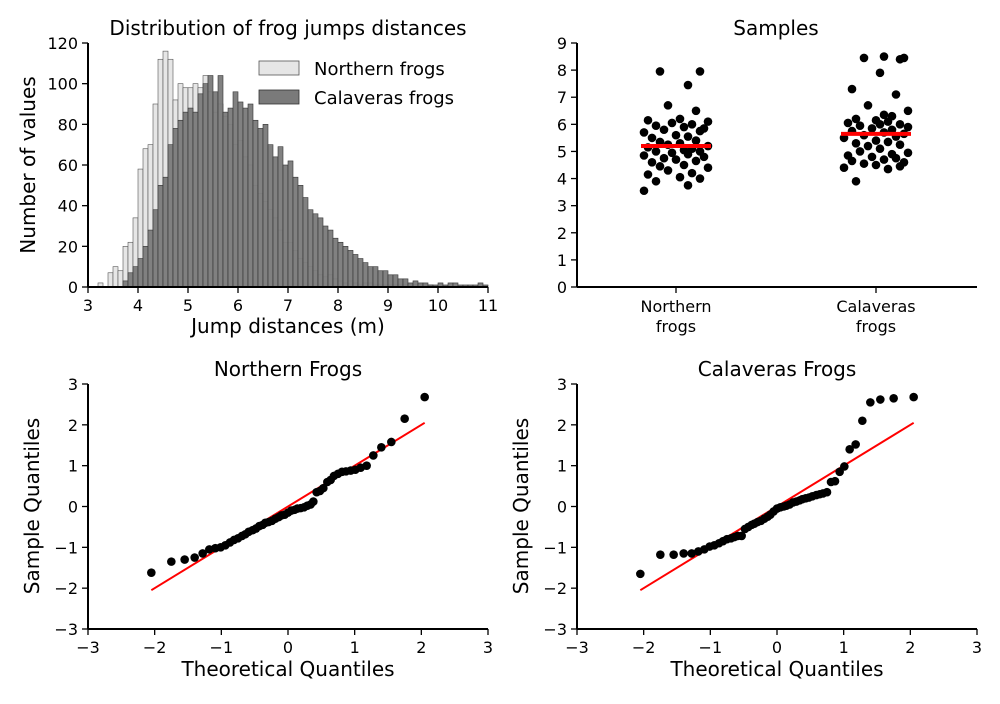  I want to click on qq-calaveras-title: Calaveras Frogs, so click(777, 369).